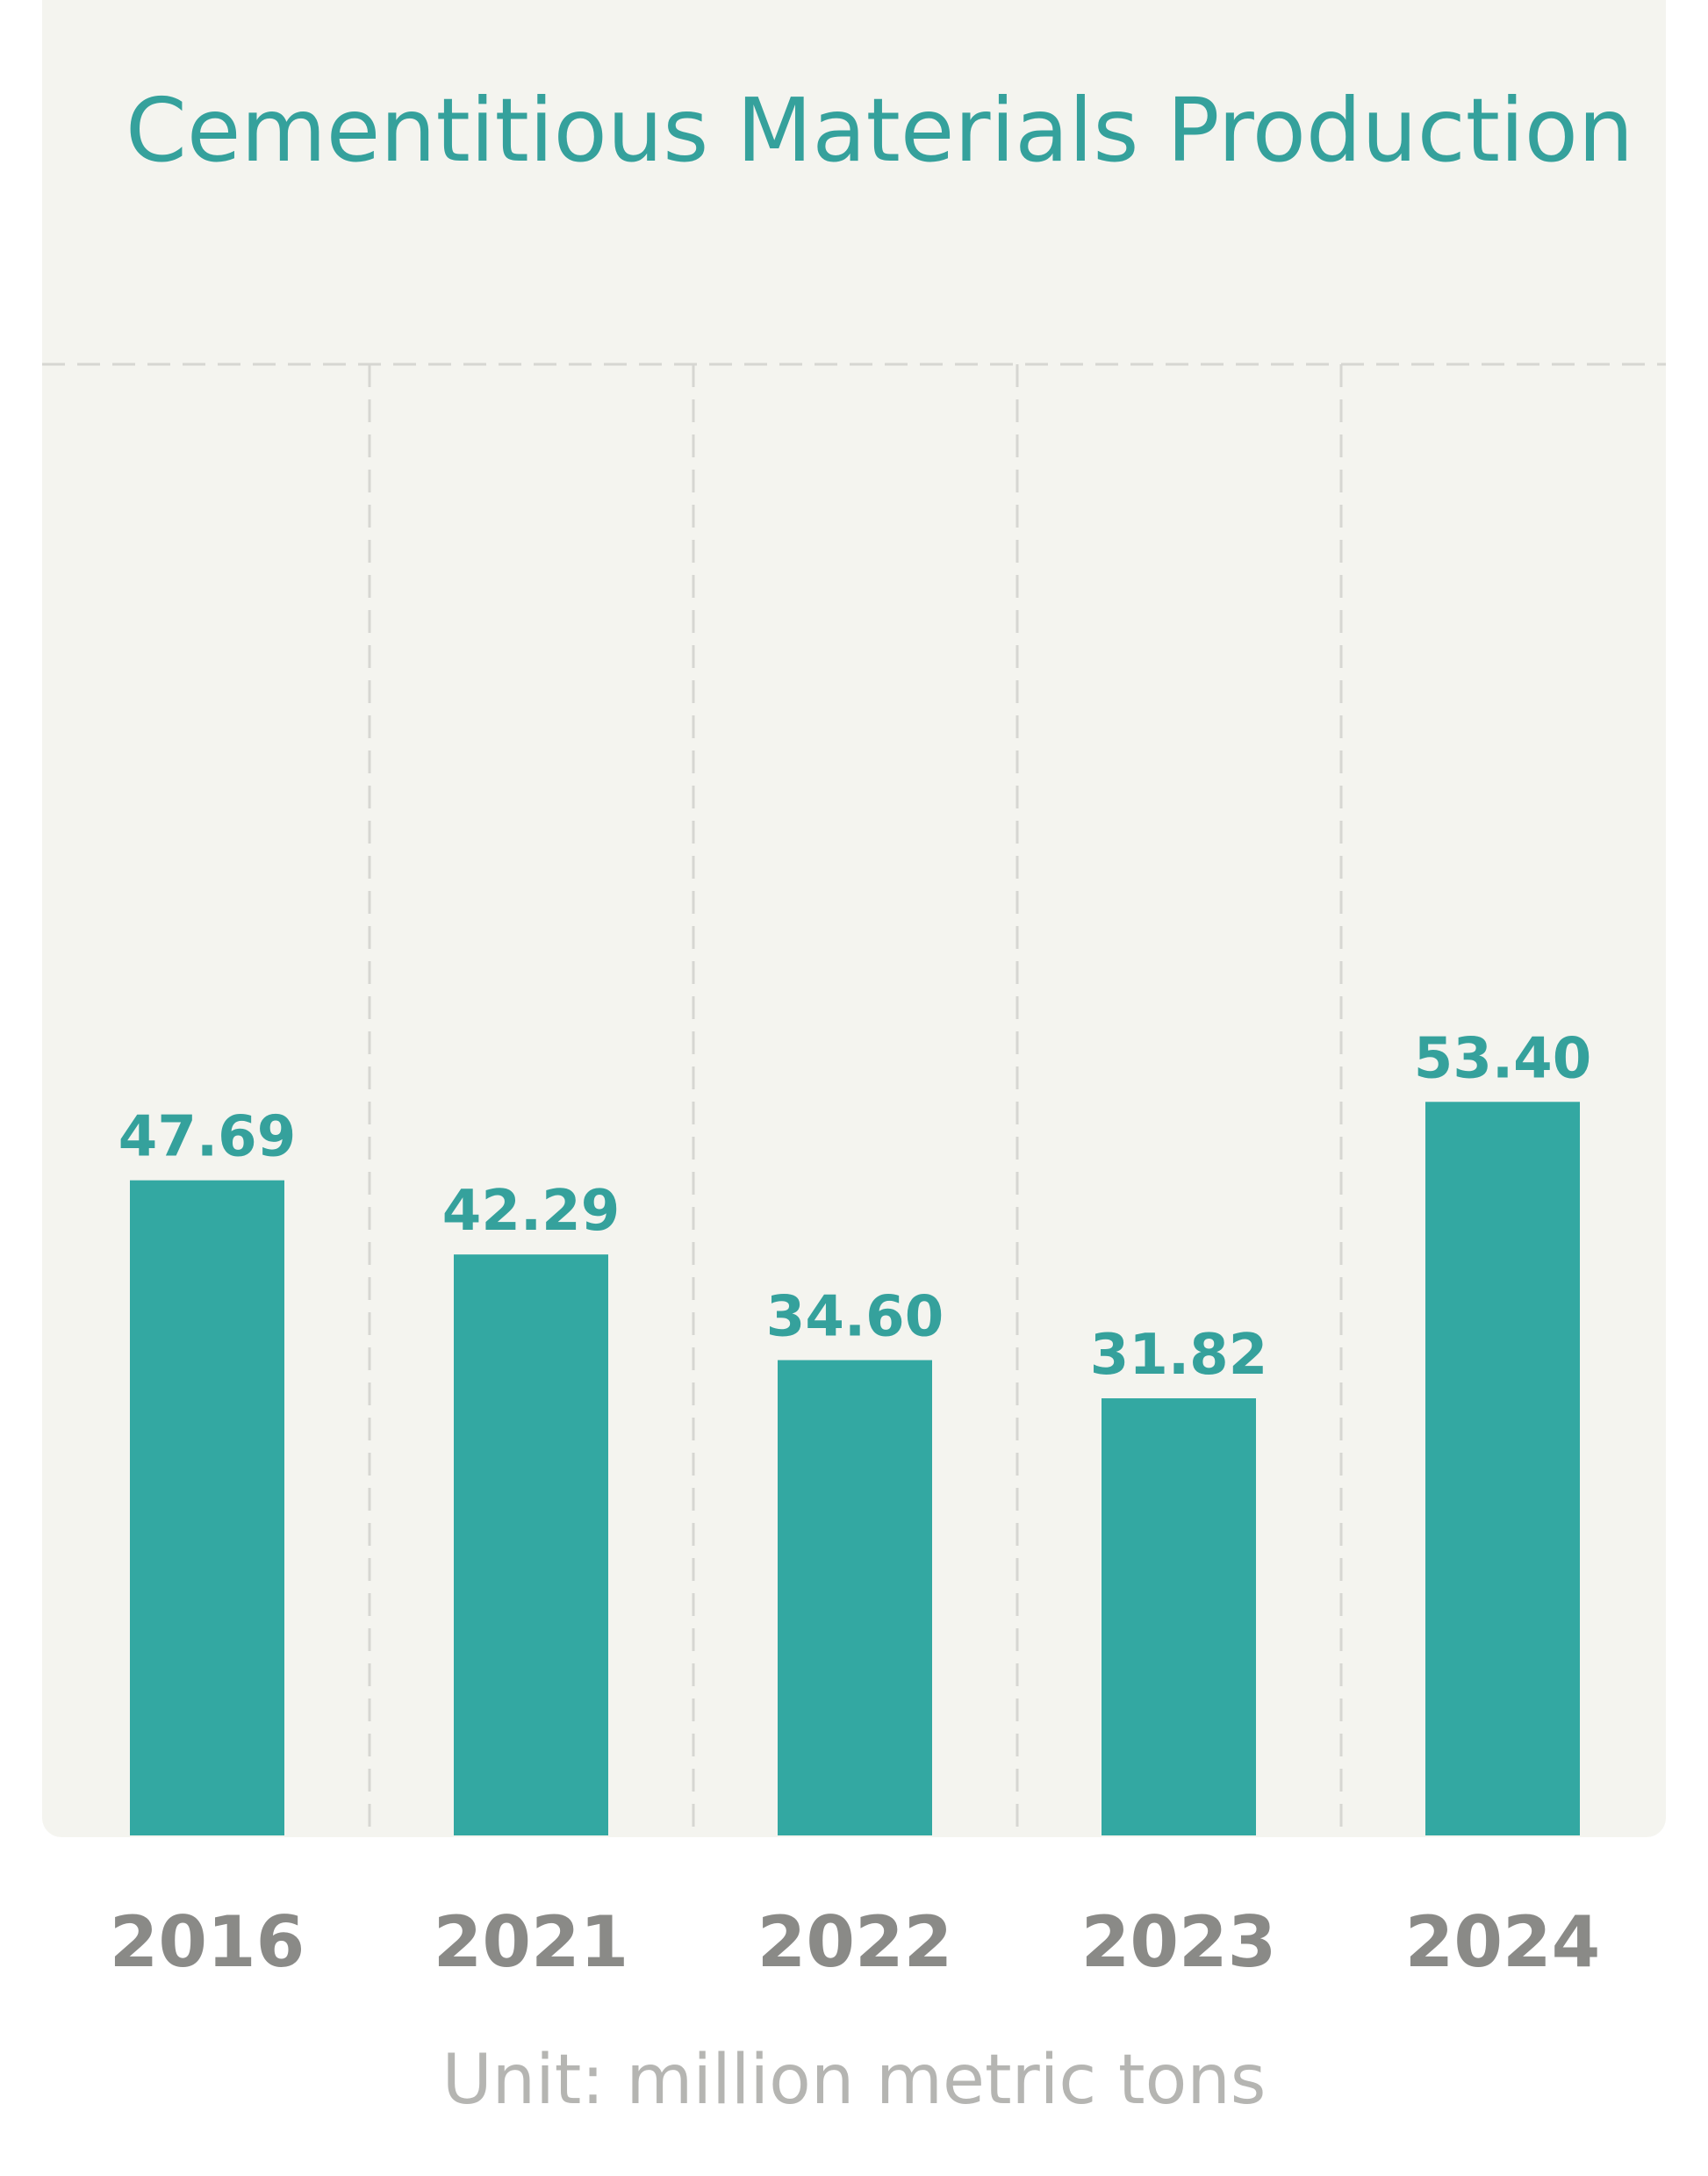 The width and height of the screenshot is (1708, 2176). Describe the element at coordinates (531, 1942) in the screenshot. I see `tick-label-2021: 2021` at that location.